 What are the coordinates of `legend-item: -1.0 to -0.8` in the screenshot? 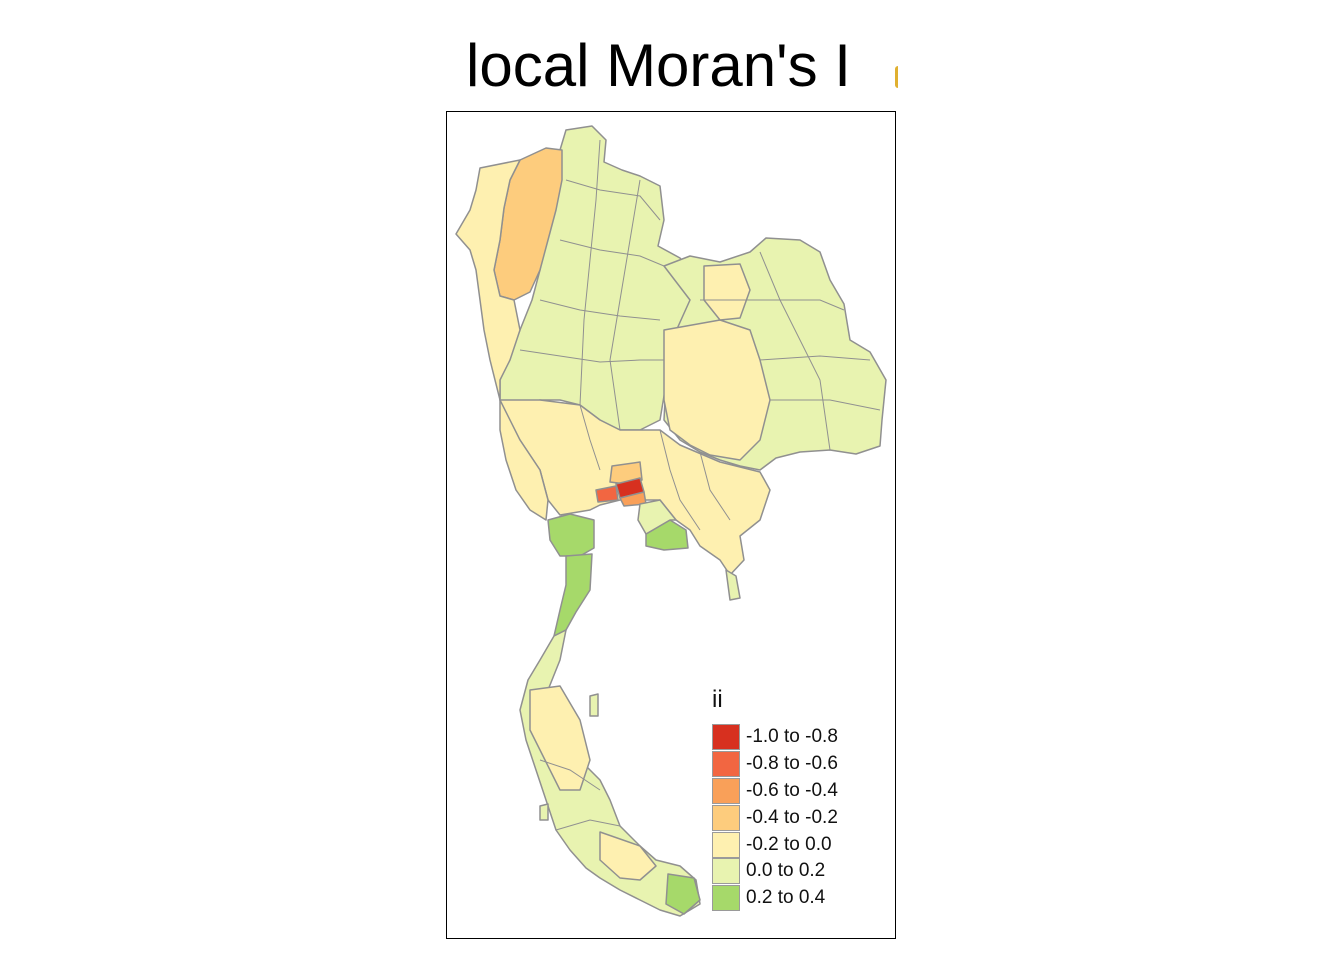 It's located at (775, 737).